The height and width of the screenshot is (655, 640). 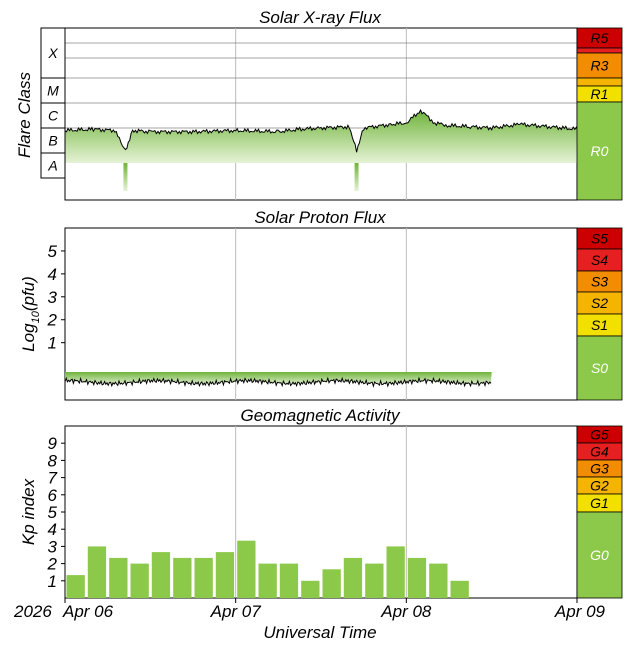 I want to click on kp-ytick-label: 9, so click(x=53, y=443).